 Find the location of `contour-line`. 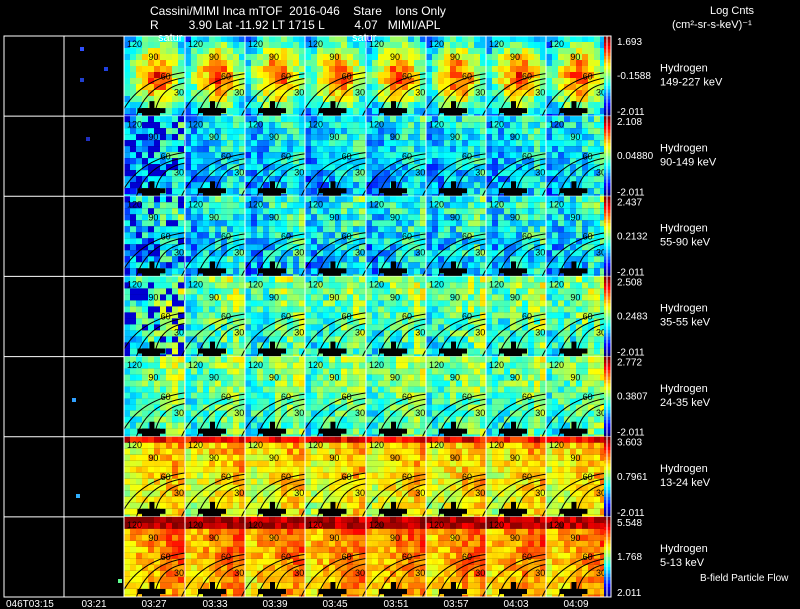

contour-line is located at coordinates (291, 340).